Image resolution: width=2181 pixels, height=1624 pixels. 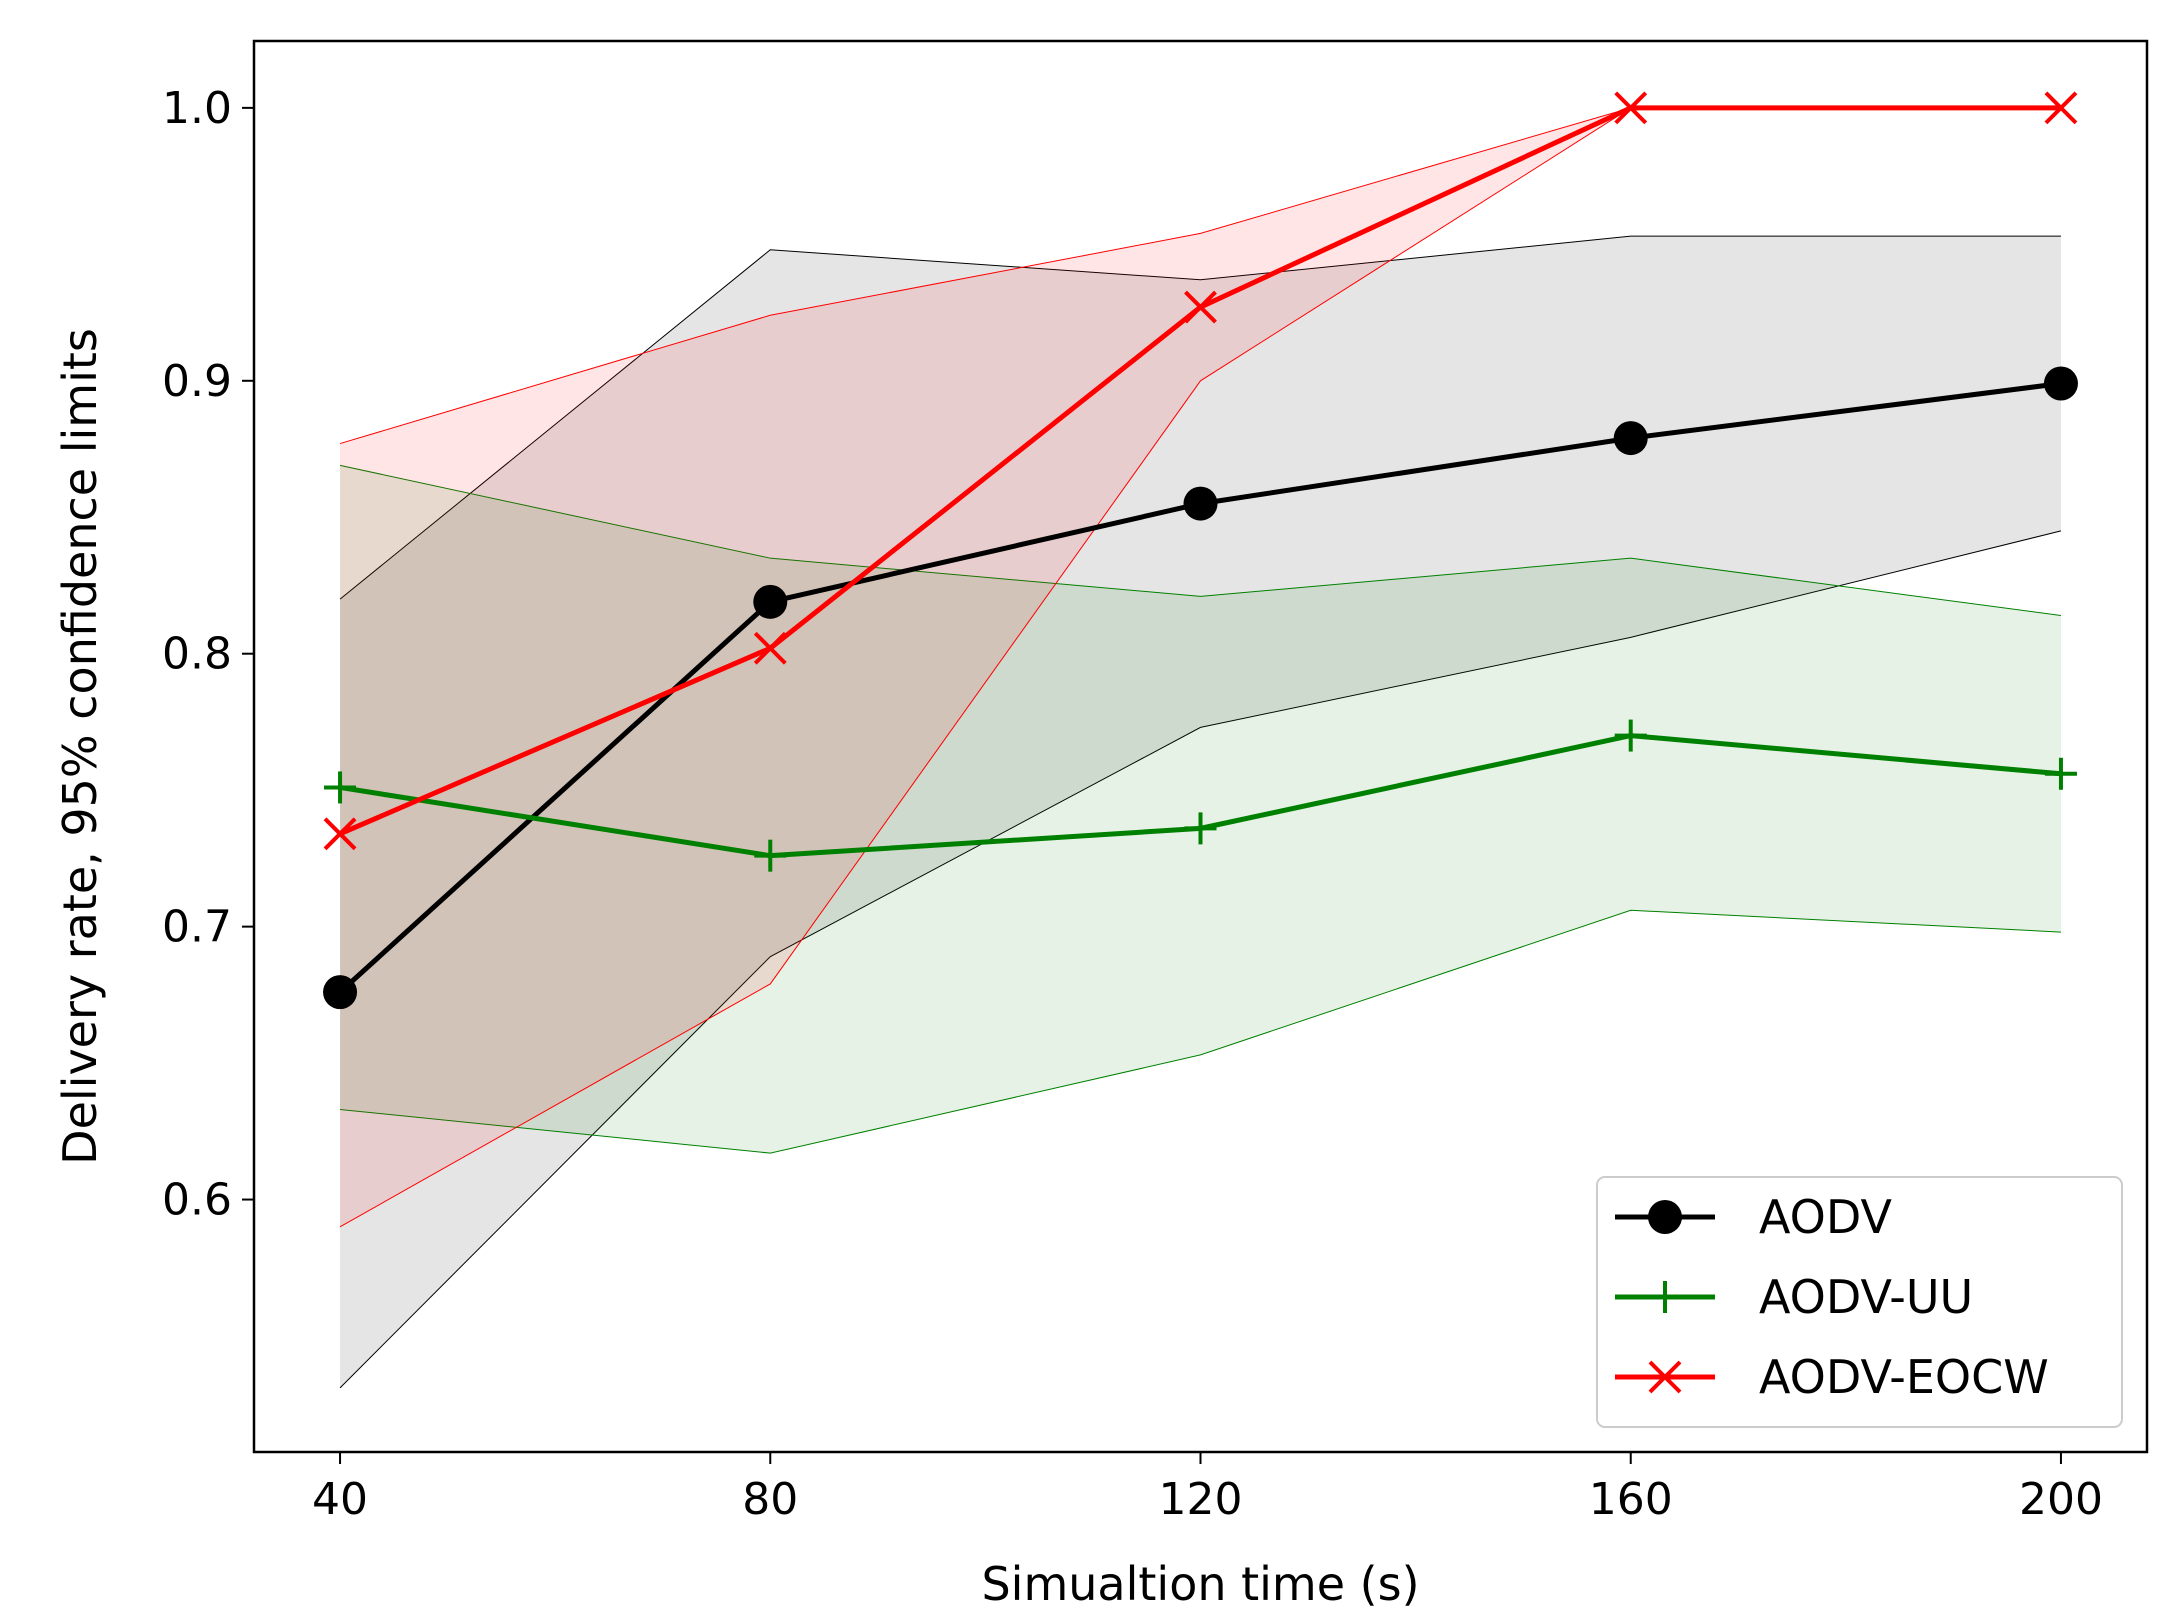 I want to click on legend: AODV AODV-UU AODV-EOCW, so click(x=1859, y=1302).